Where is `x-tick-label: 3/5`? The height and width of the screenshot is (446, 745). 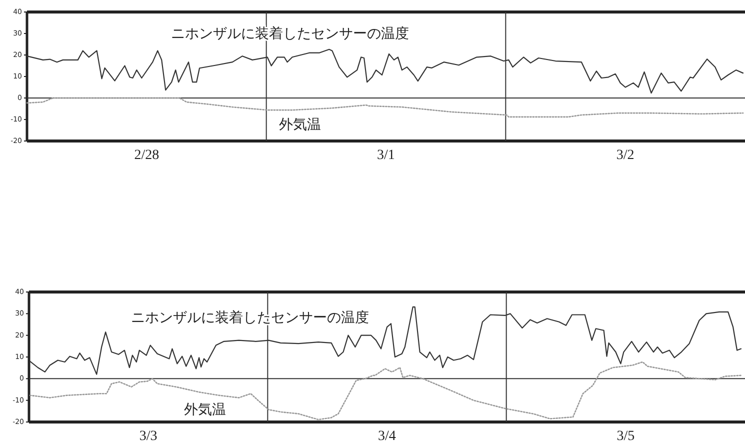
x-tick-label: 3/5 is located at coordinates (625, 436).